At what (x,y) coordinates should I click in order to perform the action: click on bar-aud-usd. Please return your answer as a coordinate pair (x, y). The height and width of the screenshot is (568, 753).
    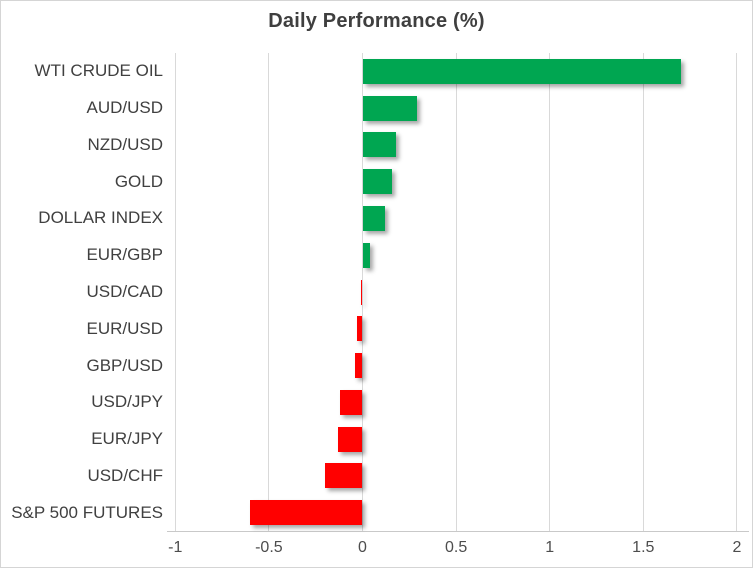
    Looking at the image, I should click on (389, 108).